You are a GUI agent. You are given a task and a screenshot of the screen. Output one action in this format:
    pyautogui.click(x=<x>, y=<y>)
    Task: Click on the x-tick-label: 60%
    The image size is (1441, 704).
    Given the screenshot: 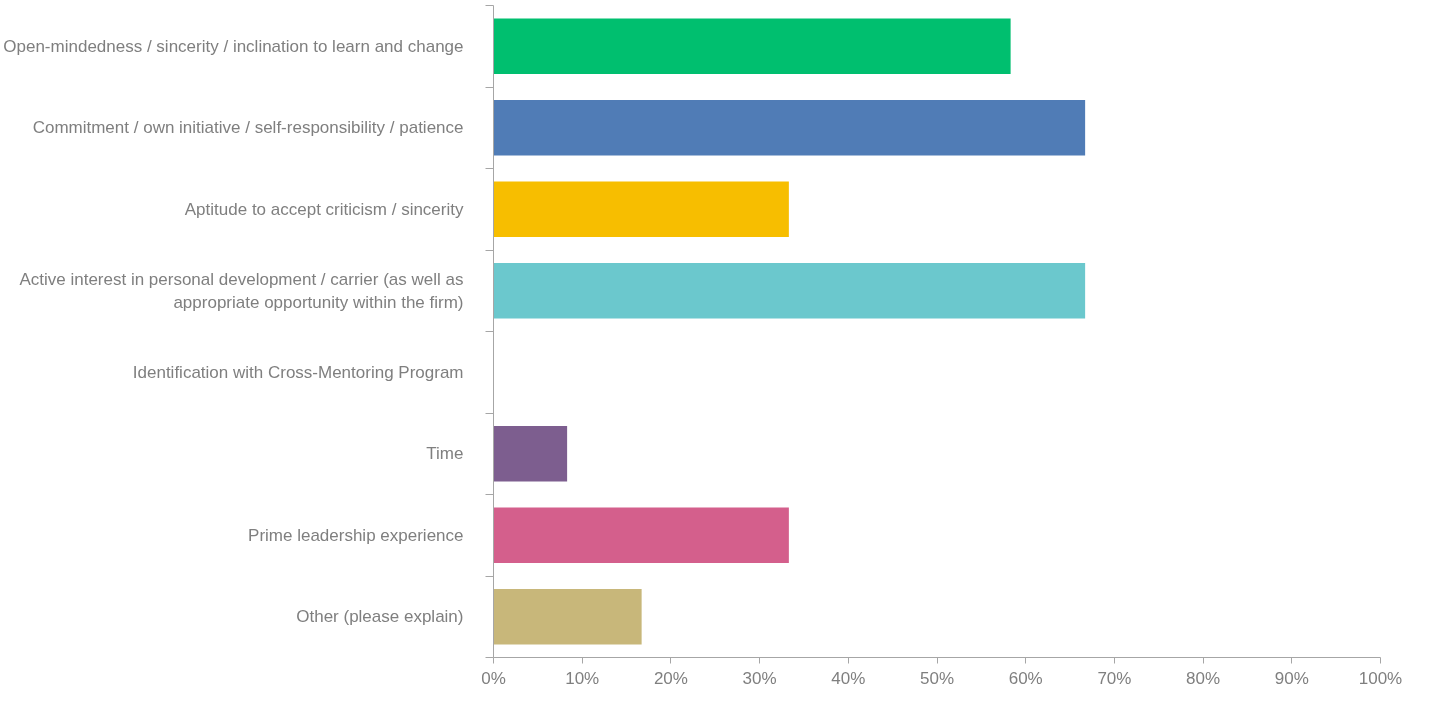 What is the action you would take?
    pyautogui.click(x=1025, y=678)
    